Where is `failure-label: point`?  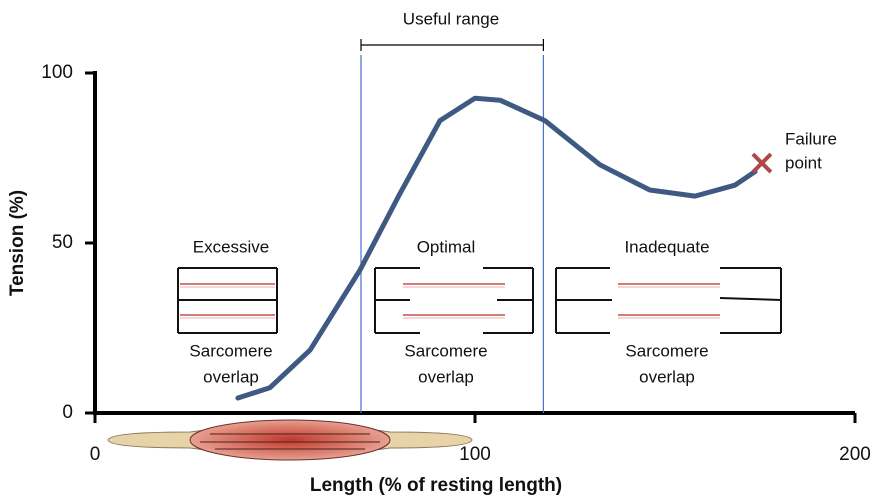 failure-label: point is located at coordinates (803, 162).